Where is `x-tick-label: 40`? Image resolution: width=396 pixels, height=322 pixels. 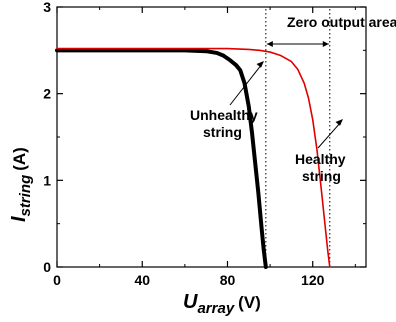
x-tick-label: 40 is located at coordinates (142, 280).